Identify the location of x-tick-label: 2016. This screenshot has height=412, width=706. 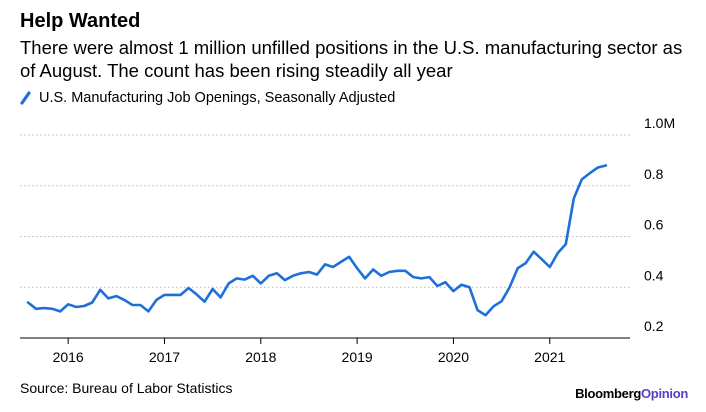
(68, 357).